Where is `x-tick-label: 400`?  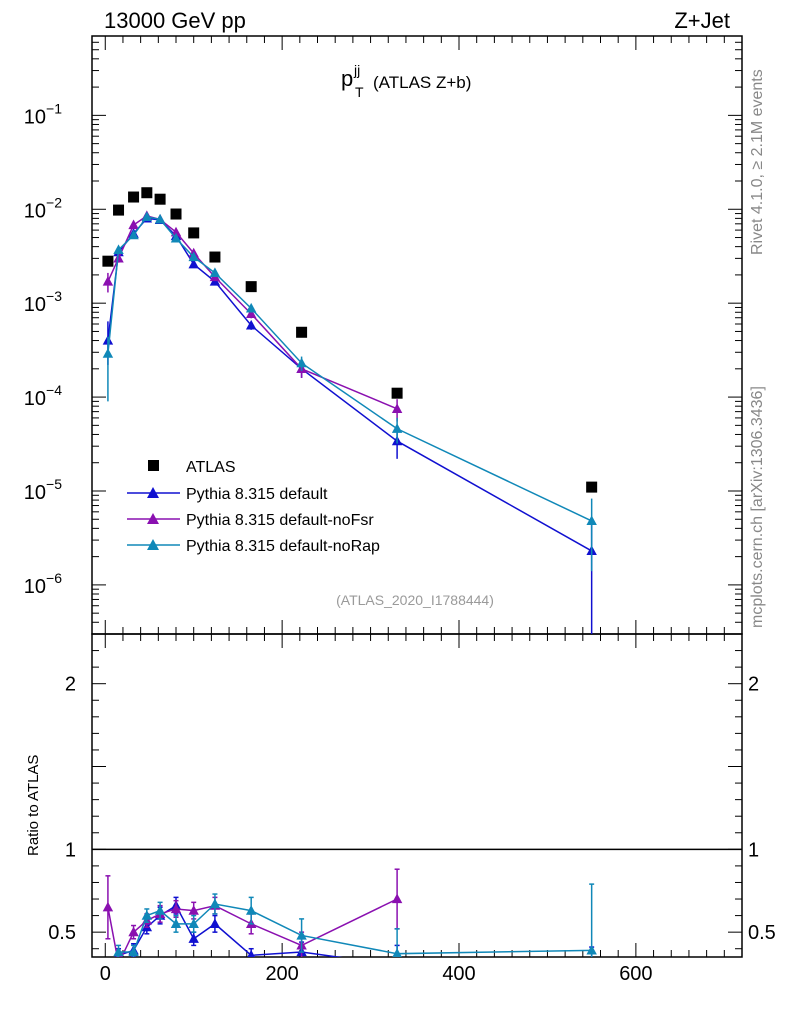 x-tick-label: 400 is located at coordinates (458, 974).